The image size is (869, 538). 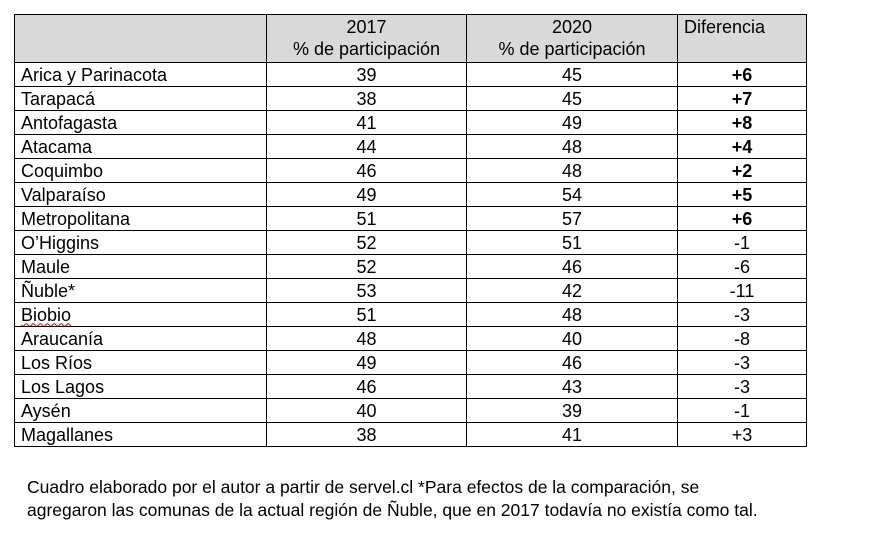 What do you see at coordinates (140, 290) in the screenshot?
I see `region-cell: Ñuble*` at bounding box center [140, 290].